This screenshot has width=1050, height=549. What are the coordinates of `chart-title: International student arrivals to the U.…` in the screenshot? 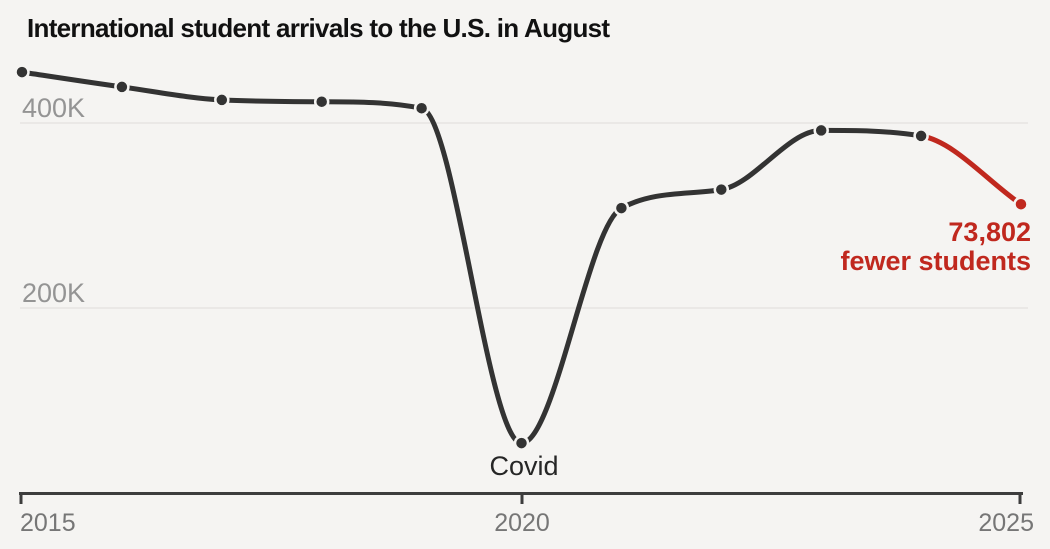 It's located at (318, 28).